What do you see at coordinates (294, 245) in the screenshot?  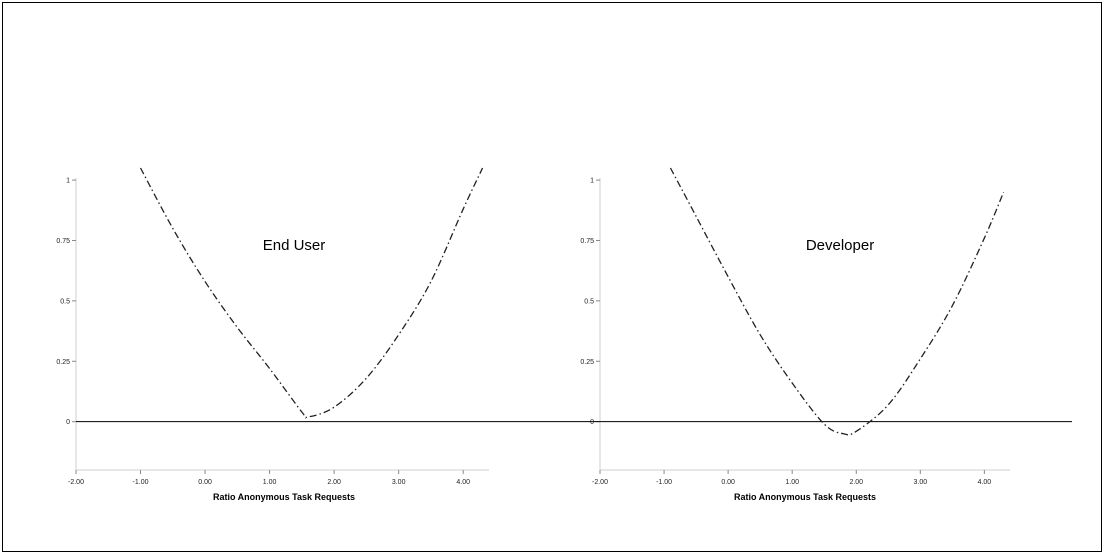 I see `panel-title: End User` at bounding box center [294, 245].